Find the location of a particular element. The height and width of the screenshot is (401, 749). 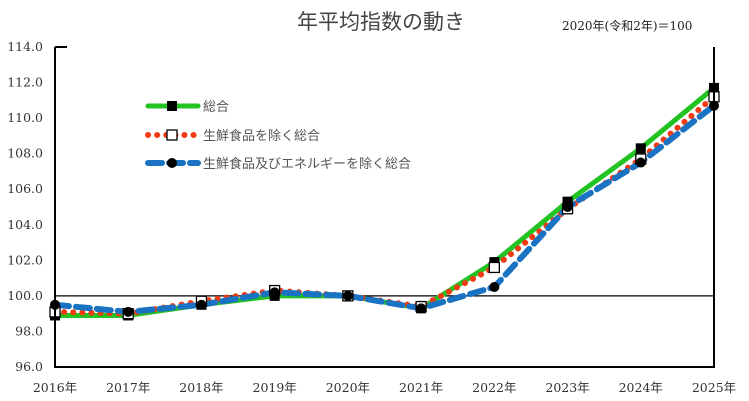

chart-subtitle: 2020年(令和2年)＝100 is located at coordinates (627, 26).